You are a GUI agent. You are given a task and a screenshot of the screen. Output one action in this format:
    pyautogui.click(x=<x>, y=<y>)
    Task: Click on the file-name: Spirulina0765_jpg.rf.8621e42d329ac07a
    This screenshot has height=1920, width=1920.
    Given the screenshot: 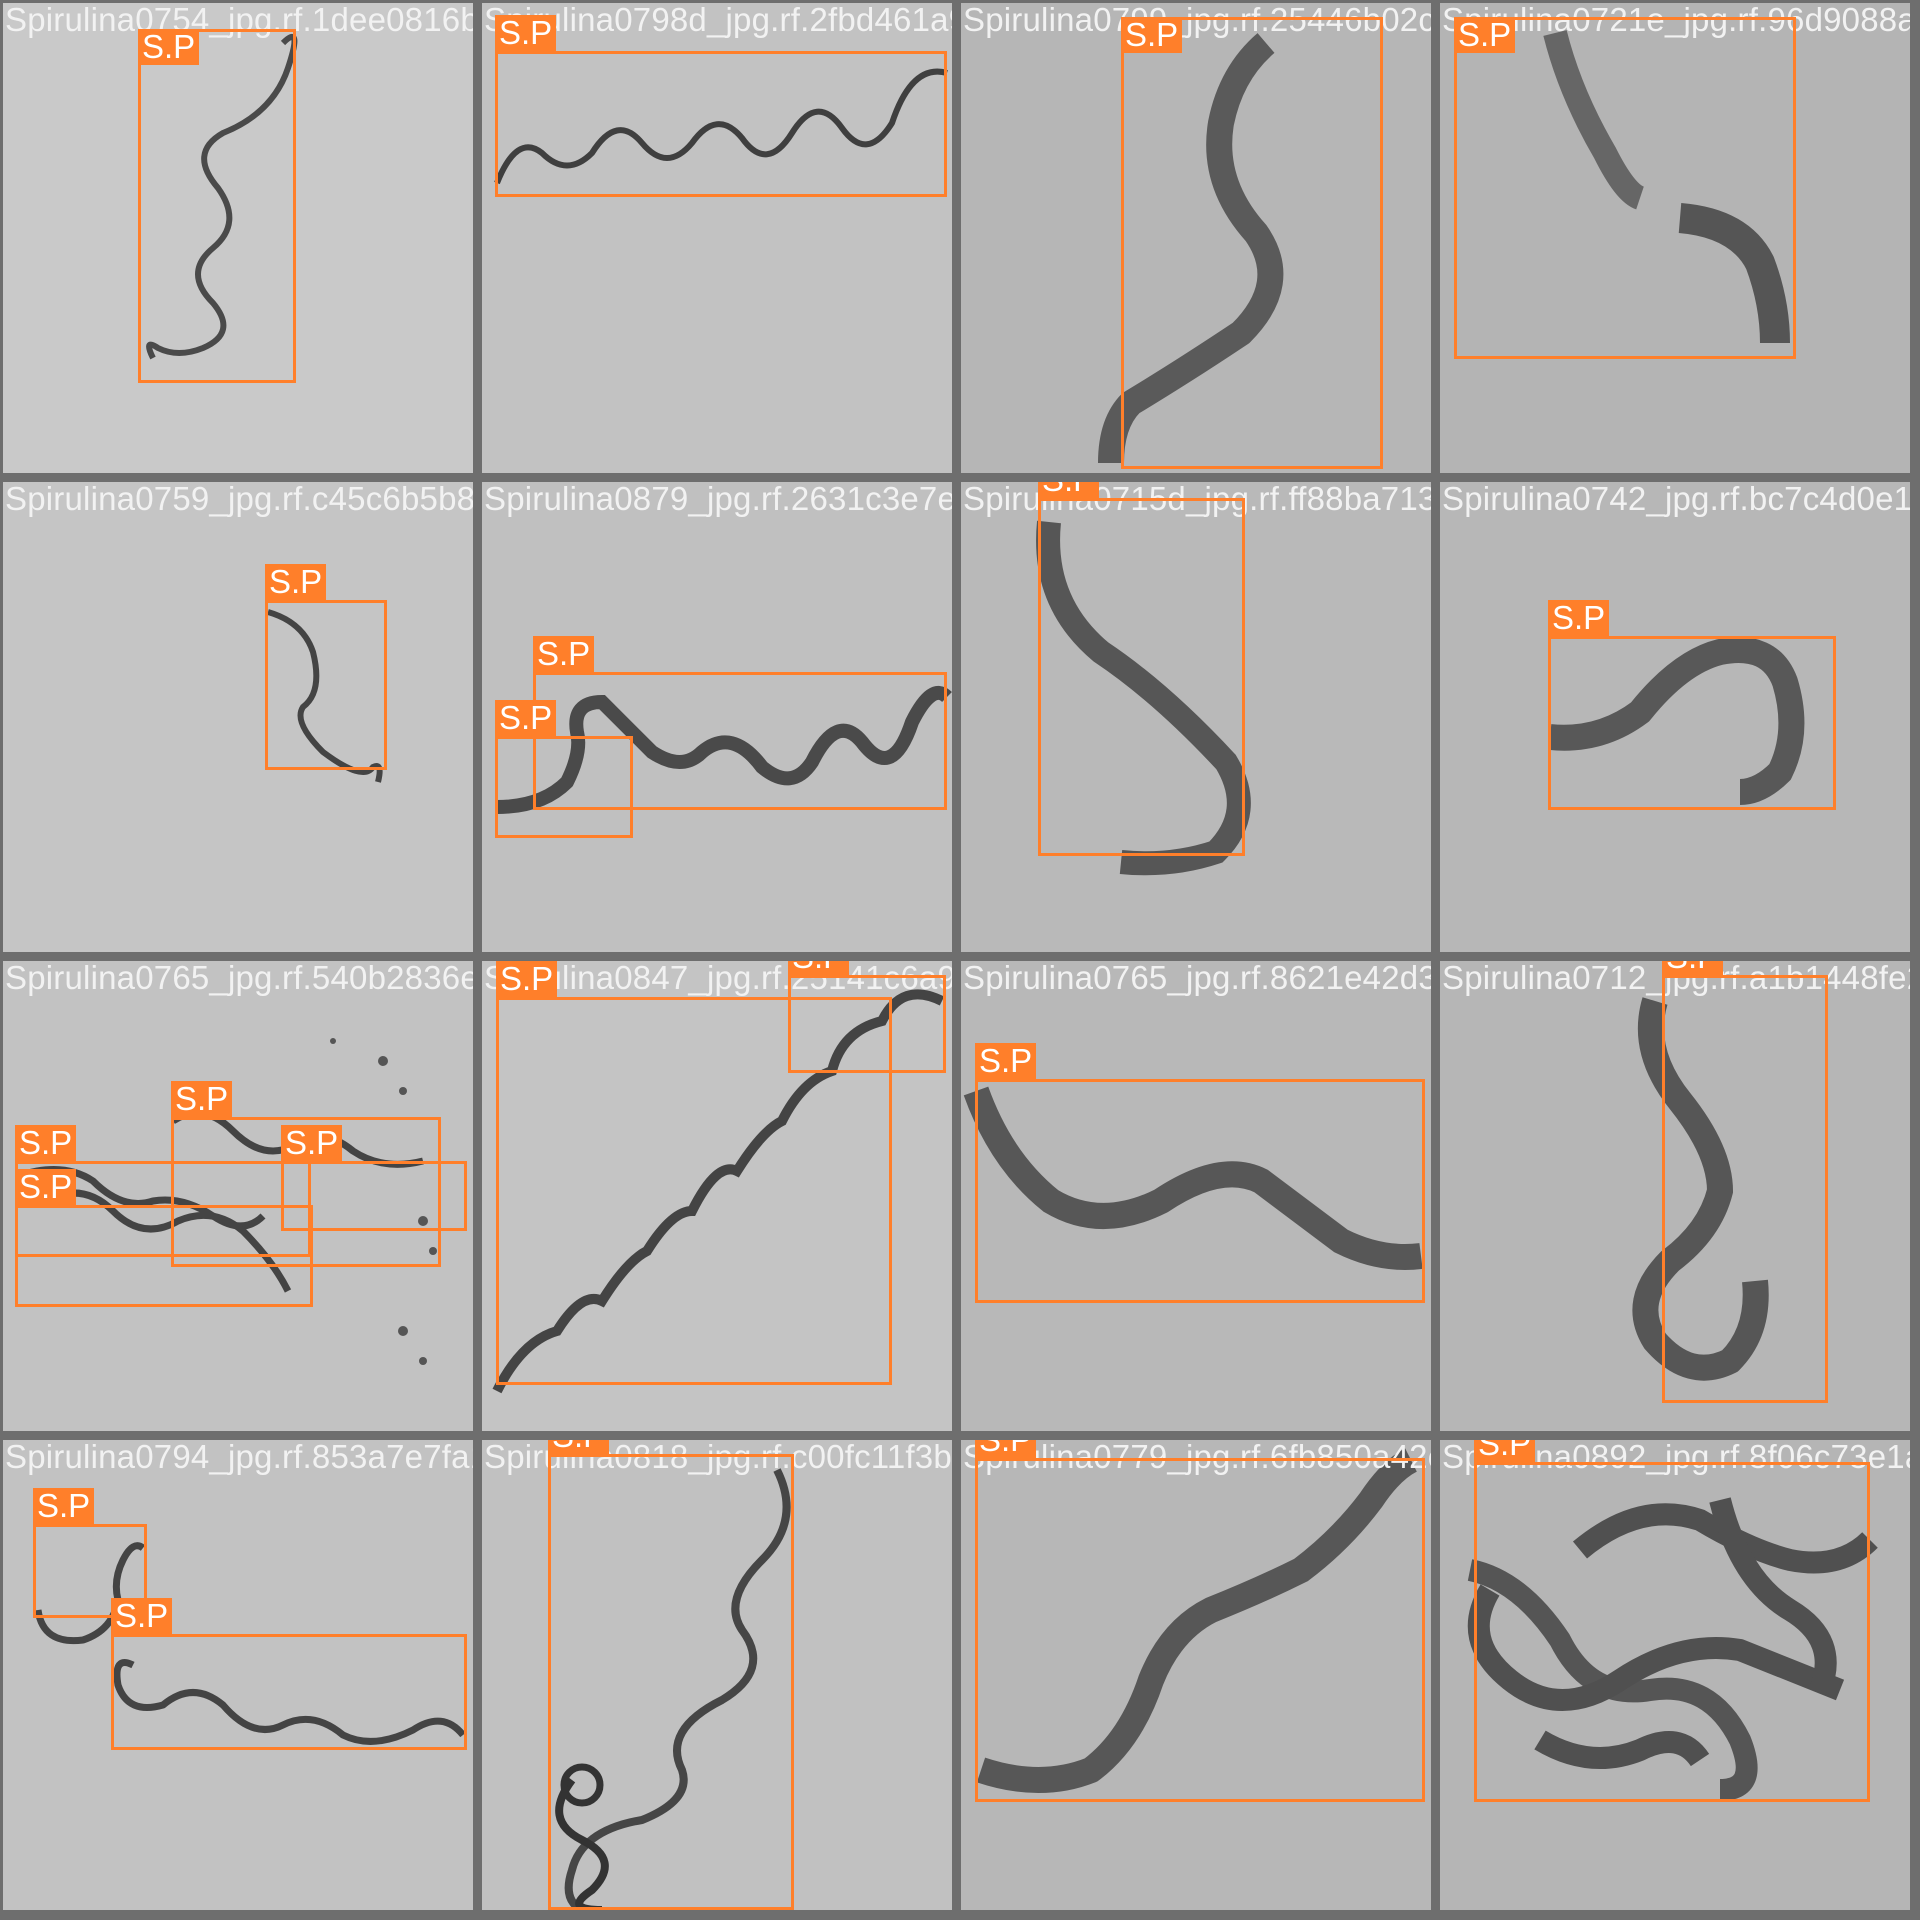 What is the action you would take?
    pyautogui.click(x=1197, y=978)
    